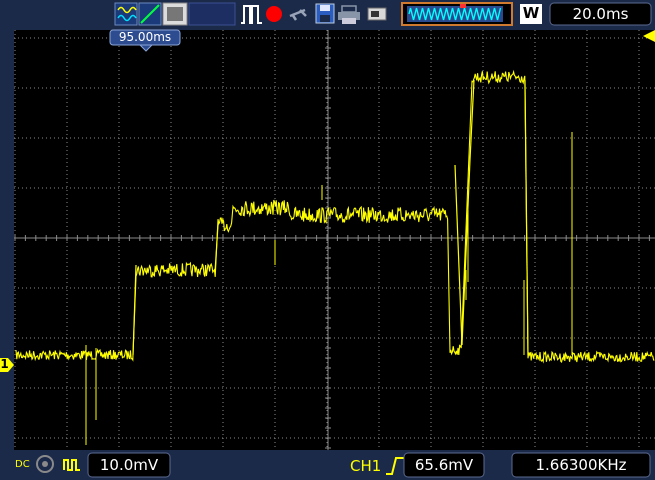 The image size is (655, 480). Describe the element at coordinates (45, 464) in the screenshot. I see `bandwidth-limit-icon` at that location.